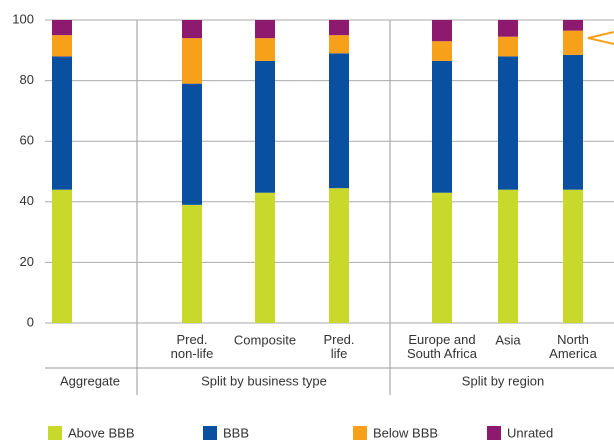 This screenshot has width=614, height=444. What do you see at coordinates (530, 432) in the screenshot?
I see `legend-label: Unrated` at bounding box center [530, 432].